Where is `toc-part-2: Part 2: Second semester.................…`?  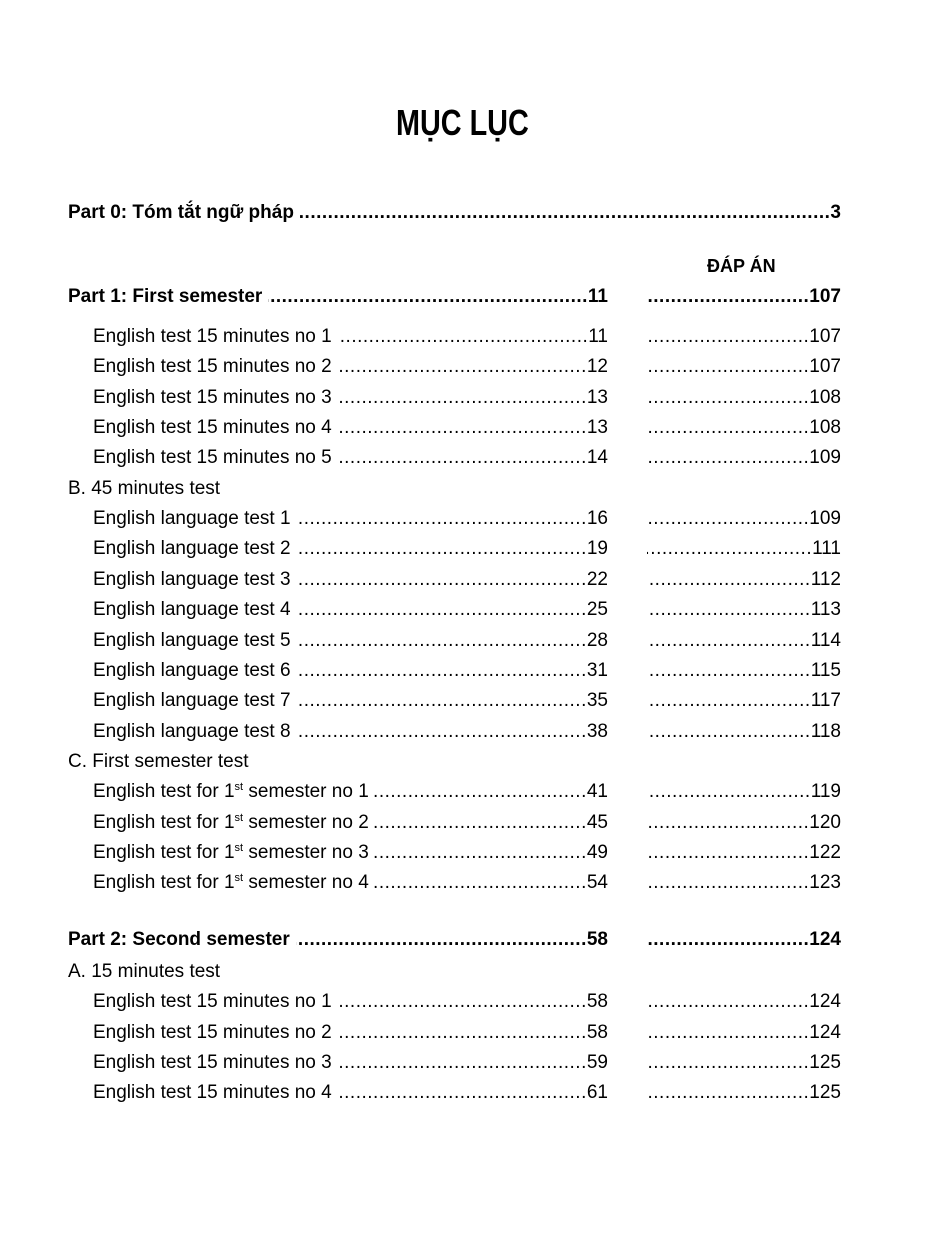
toc-part-2: Part 2: Second semester.................… is located at coordinates (462, 940).